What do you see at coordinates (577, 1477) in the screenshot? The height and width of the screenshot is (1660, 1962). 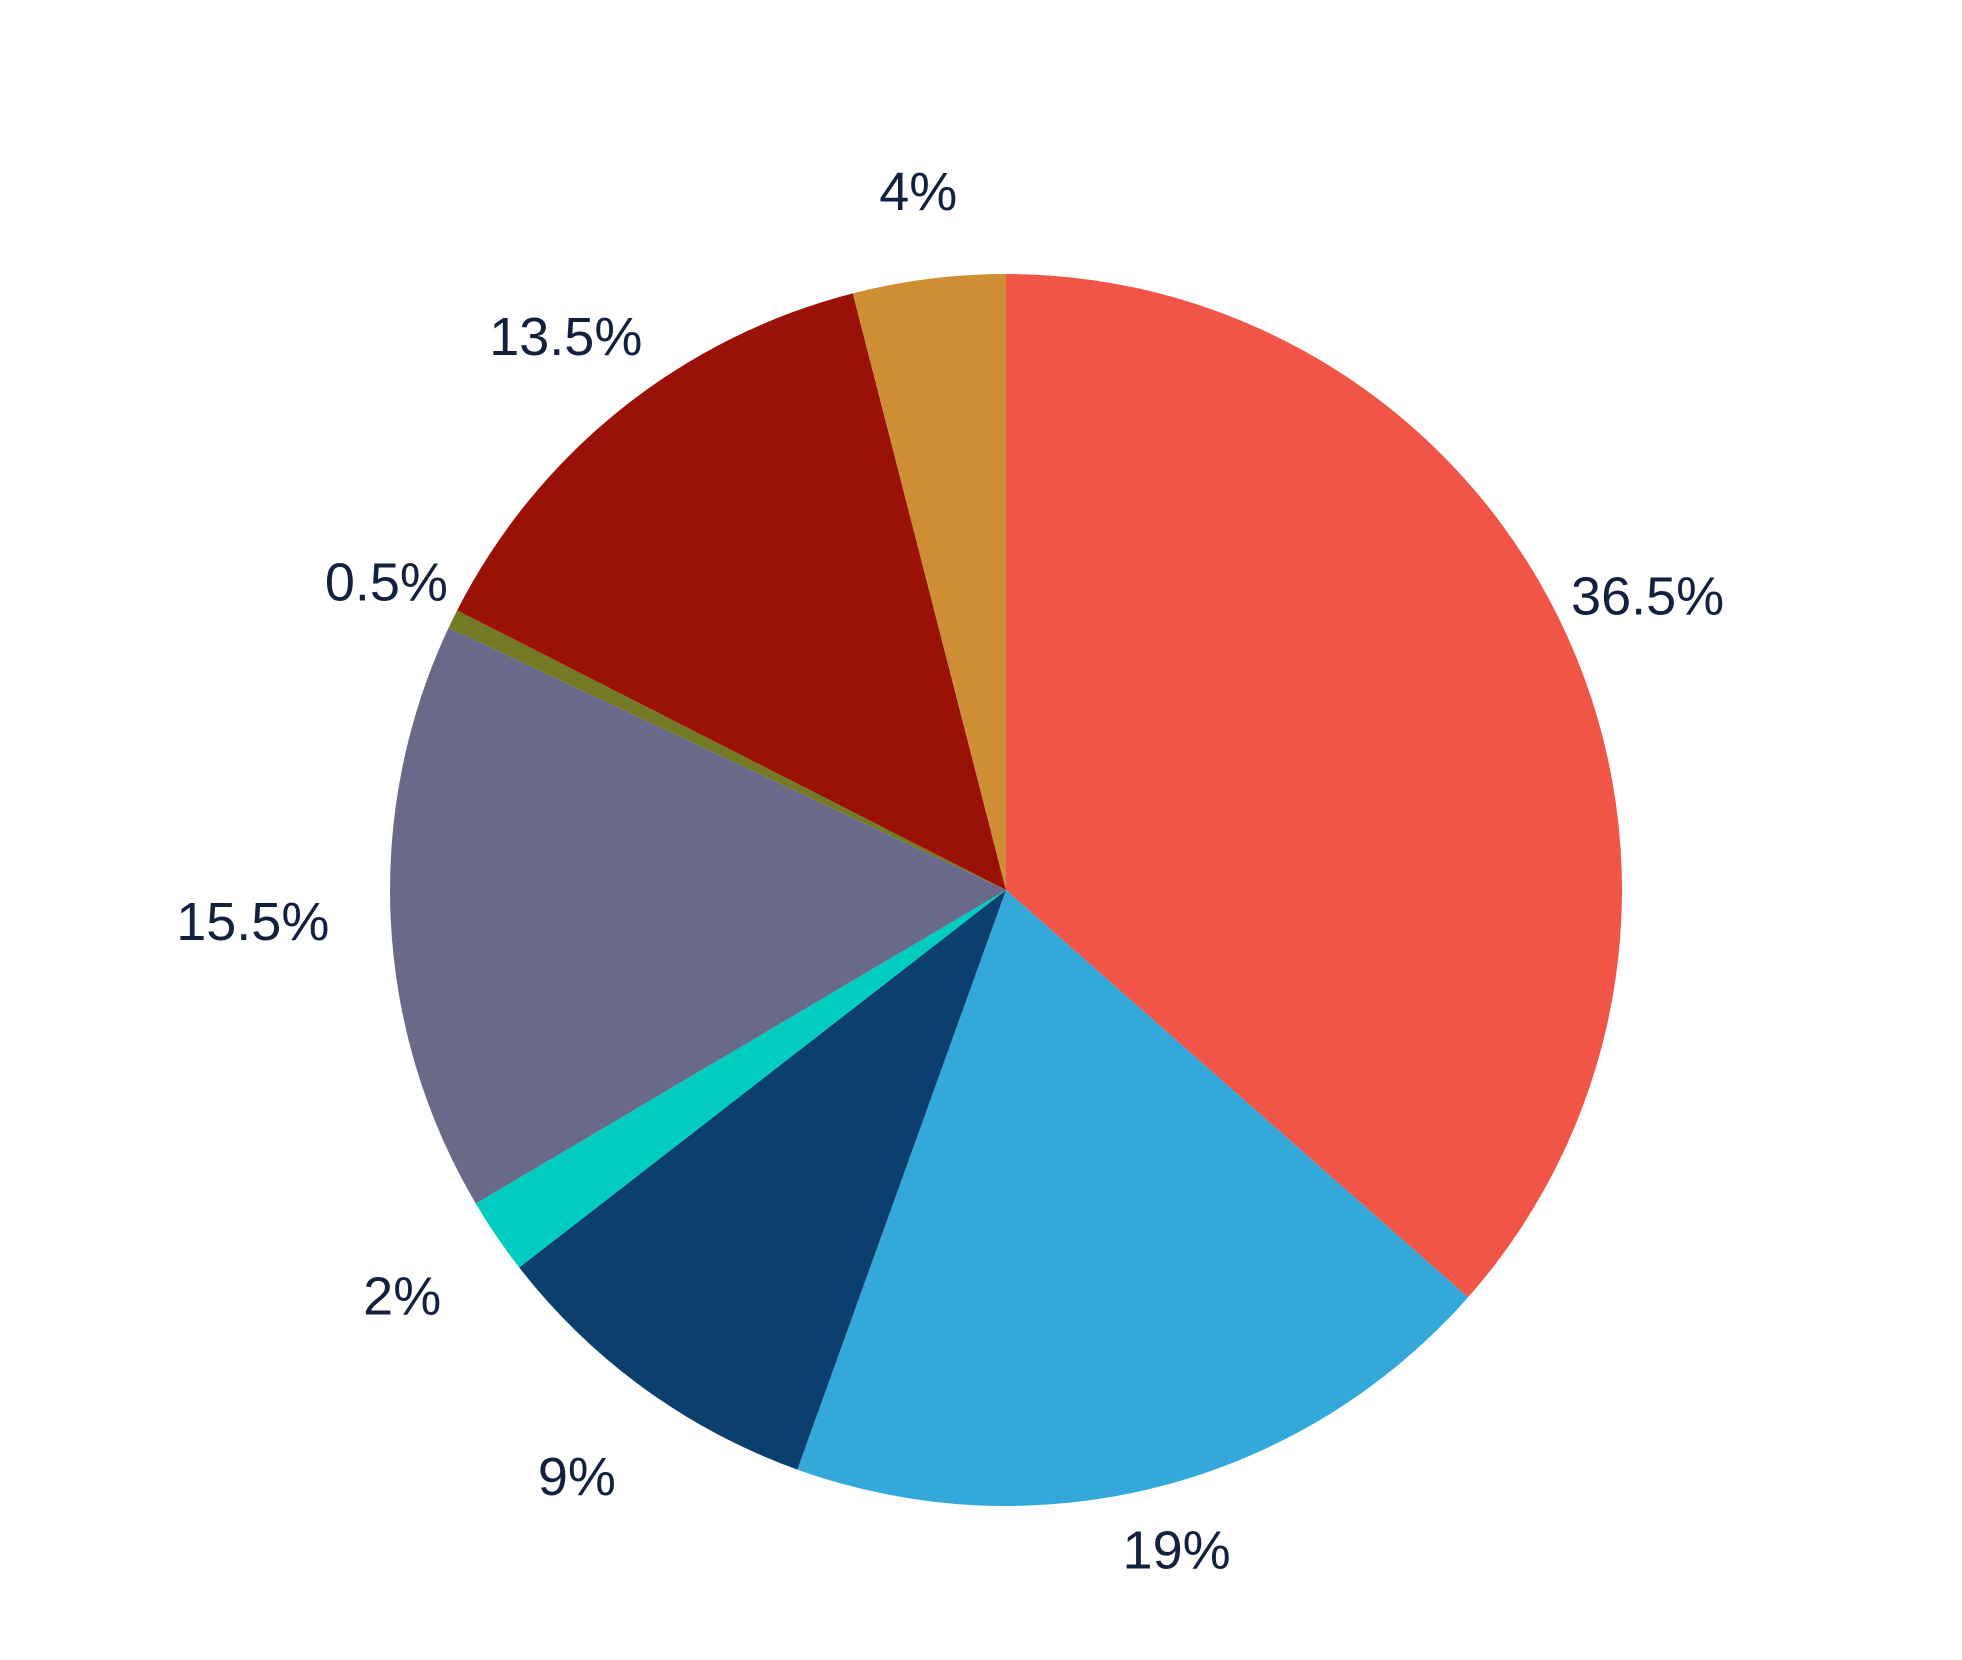 I see `data-label: 9%` at bounding box center [577, 1477].